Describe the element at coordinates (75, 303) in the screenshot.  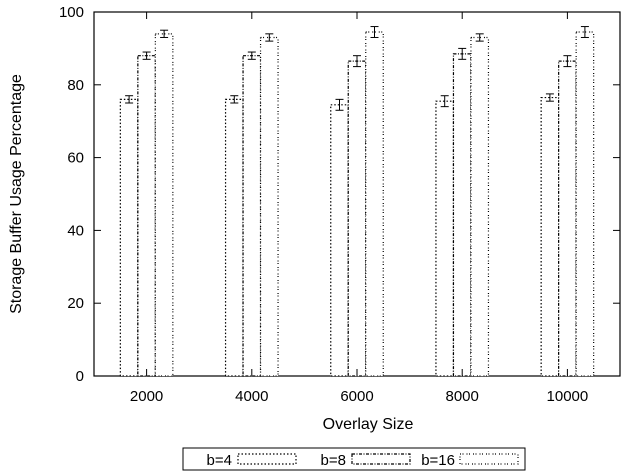
I see `y-tick-label: 20` at that location.